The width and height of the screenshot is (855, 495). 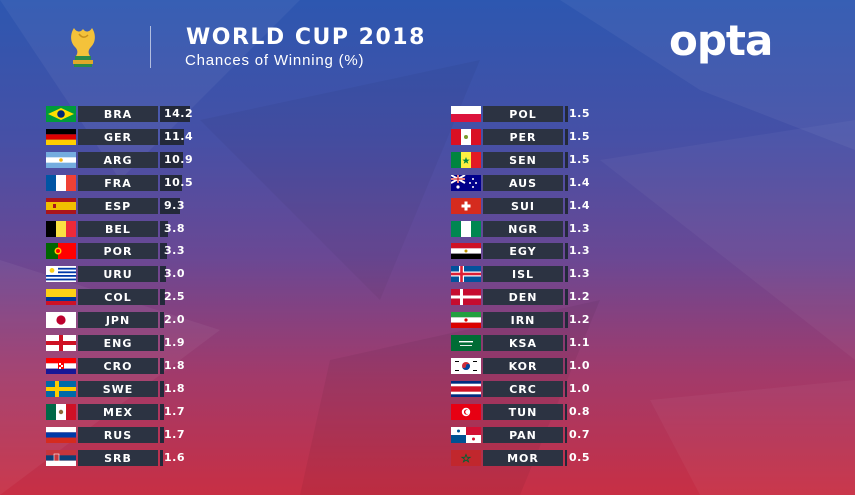 I want to click on bar-swe: SWE 1.8, so click(x=121, y=389).